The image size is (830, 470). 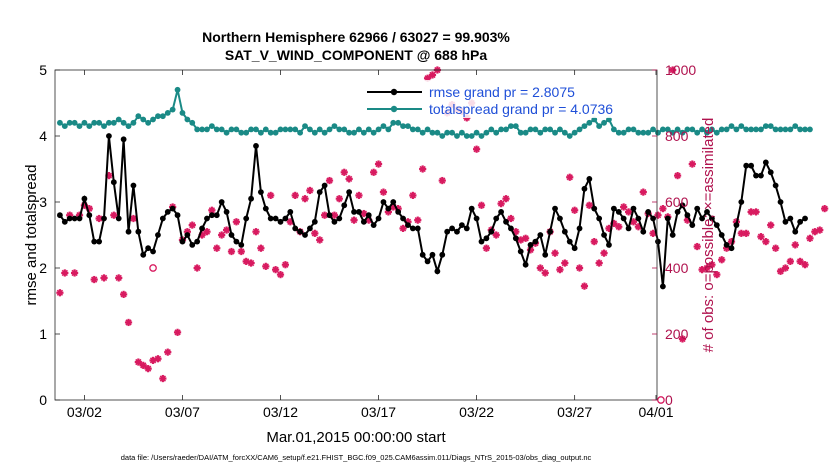 I want to click on x-axis-label: Mar.01,2015 00:00:00 start, so click(x=356, y=437).